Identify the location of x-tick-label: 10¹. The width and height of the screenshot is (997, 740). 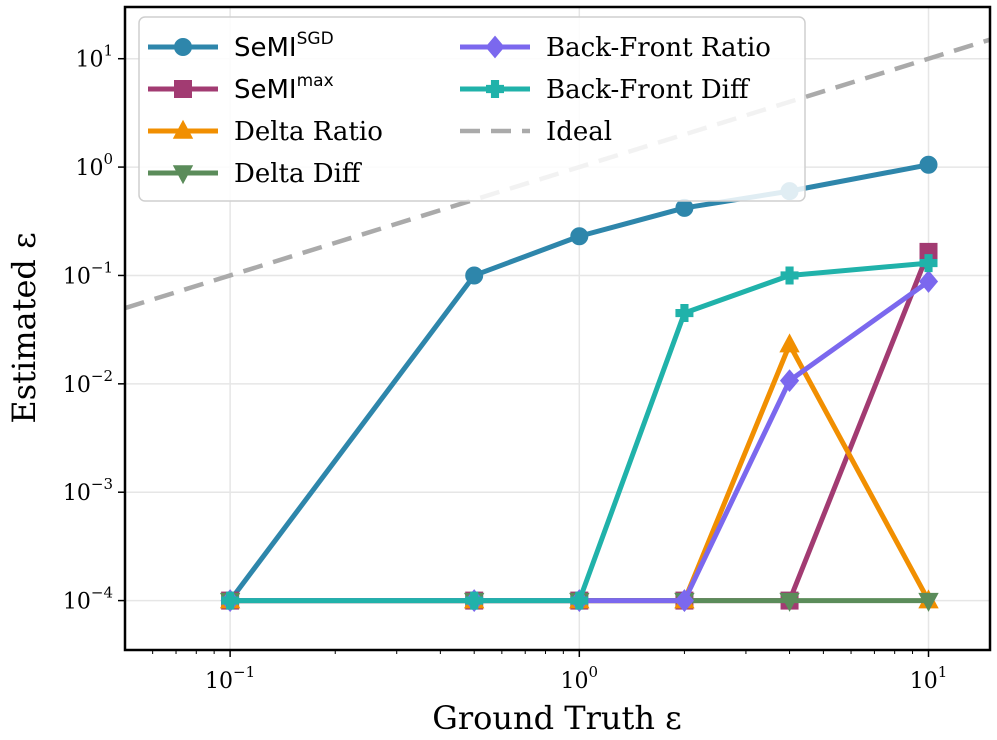
(929, 678).